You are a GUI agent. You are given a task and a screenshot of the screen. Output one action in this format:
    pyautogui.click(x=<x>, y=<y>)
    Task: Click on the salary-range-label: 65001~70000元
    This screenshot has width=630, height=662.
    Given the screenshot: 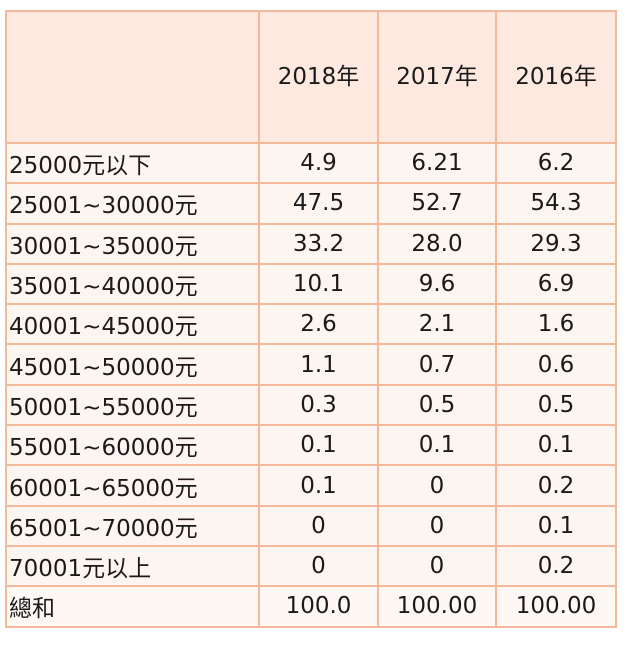 What is the action you would take?
    pyautogui.click(x=132, y=525)
    